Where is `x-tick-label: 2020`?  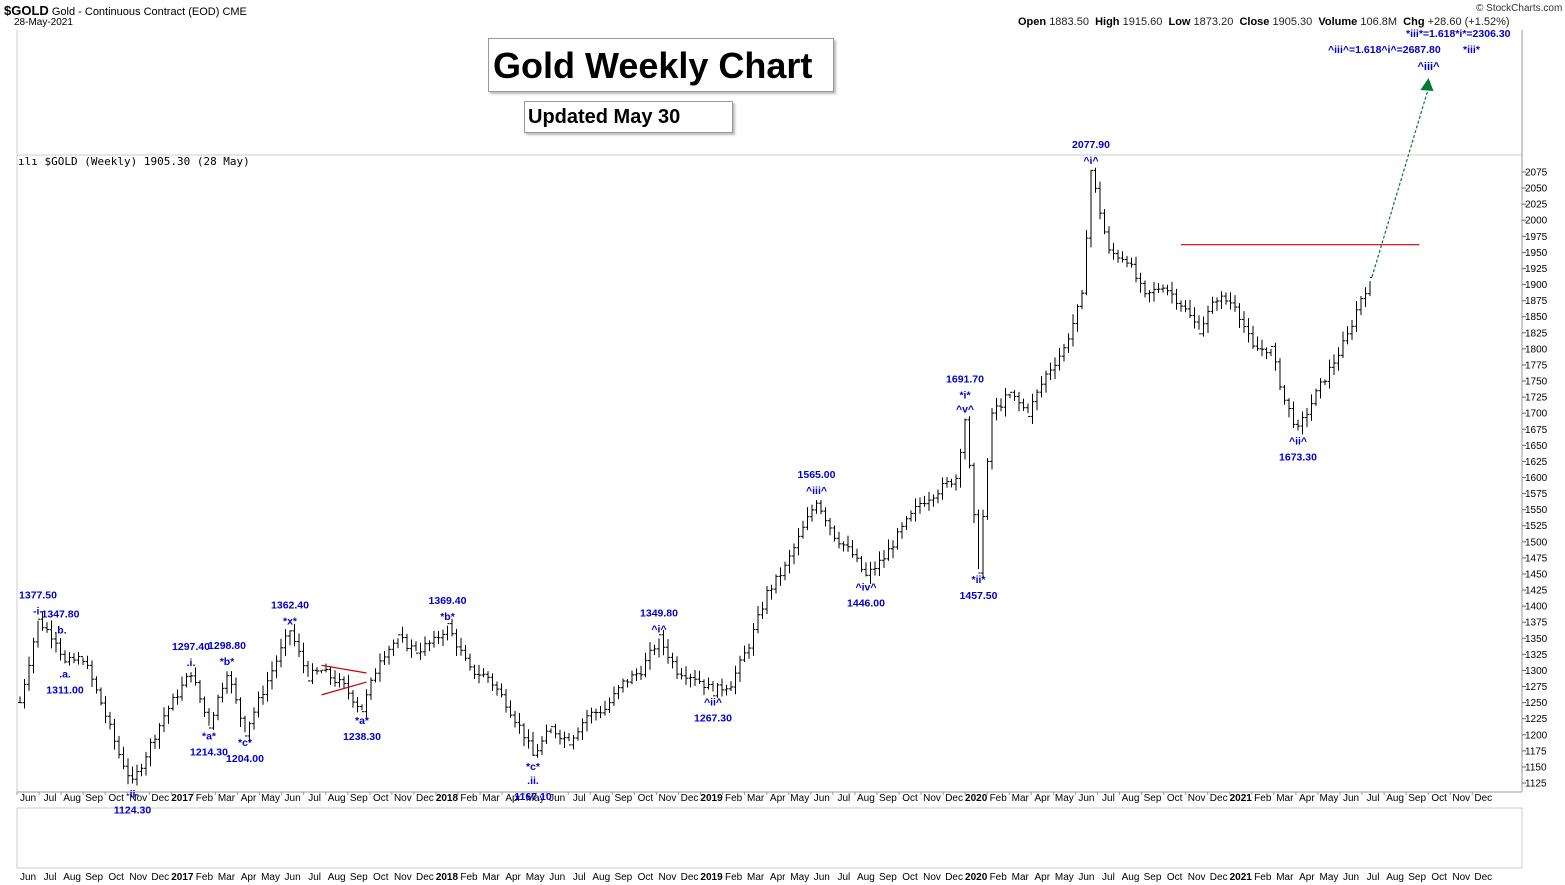
x-tick-label: 2020 is located at coordinates (976, 798).